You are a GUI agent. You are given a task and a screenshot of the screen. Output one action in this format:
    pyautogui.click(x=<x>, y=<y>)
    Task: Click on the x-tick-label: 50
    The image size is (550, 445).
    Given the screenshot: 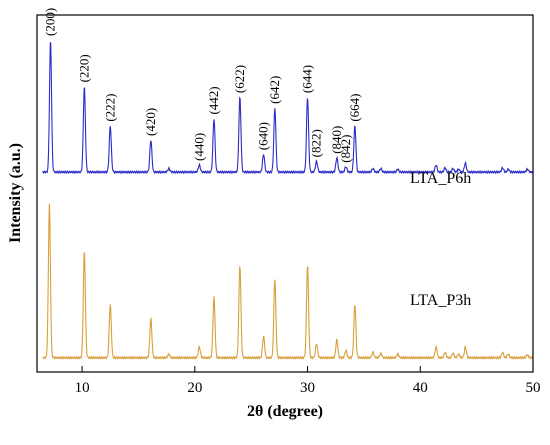 What is the action you would take?
    pyautogui.click(x=533, y=388)
    